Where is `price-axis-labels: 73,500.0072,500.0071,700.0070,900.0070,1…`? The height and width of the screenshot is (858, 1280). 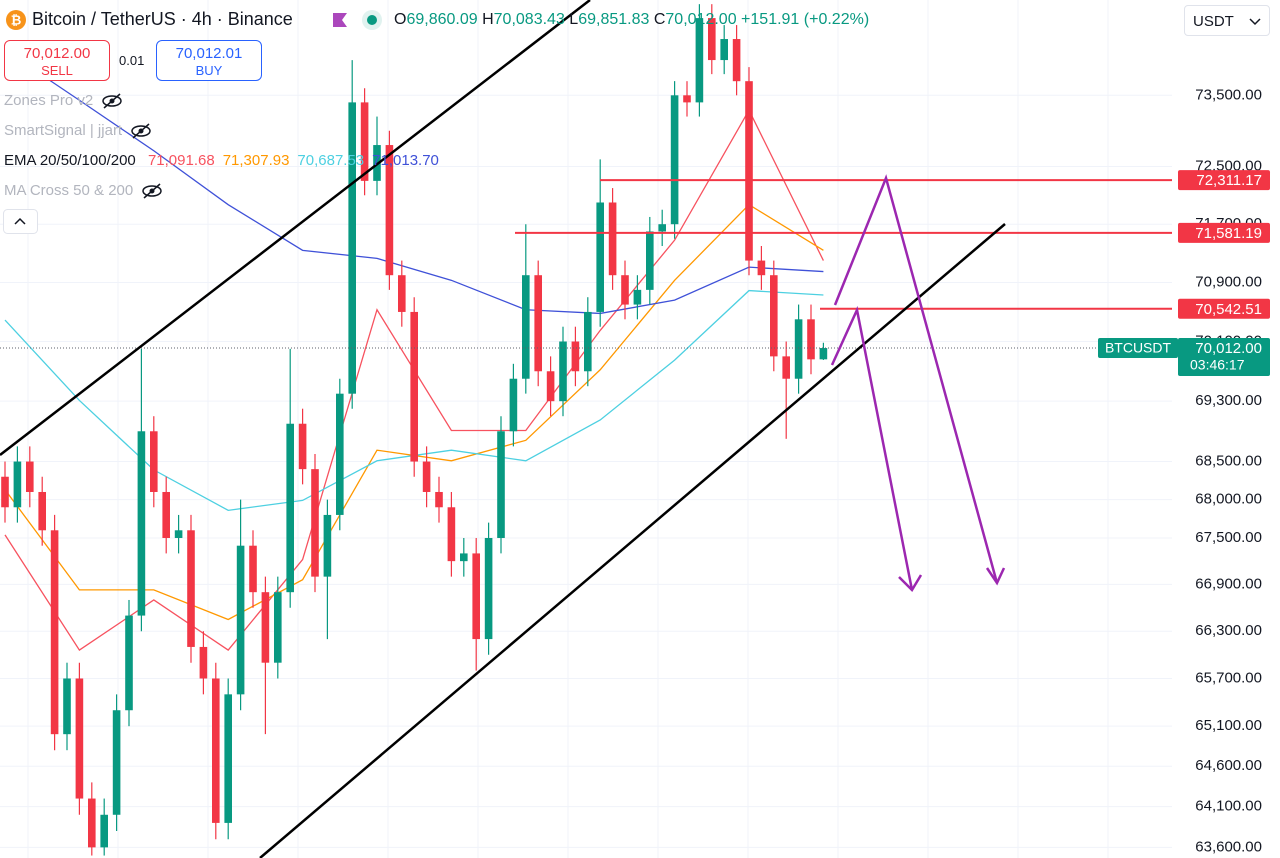
price-axis-labels: 73,500.0072,500.0071,700.0070,900.0070,1… is located at coordinates (1228, 470).